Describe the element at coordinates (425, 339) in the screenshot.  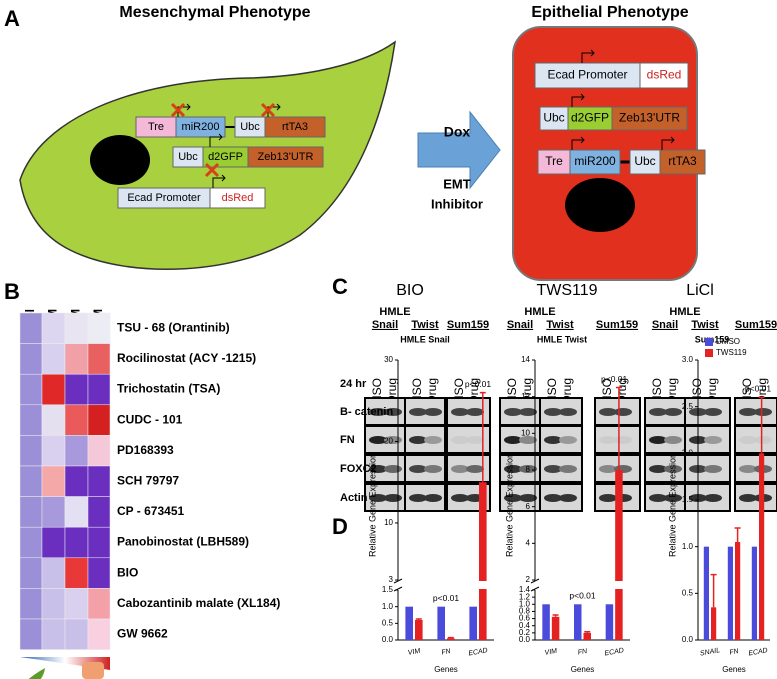
I see `chart-title: HMLE Snail` at that location.